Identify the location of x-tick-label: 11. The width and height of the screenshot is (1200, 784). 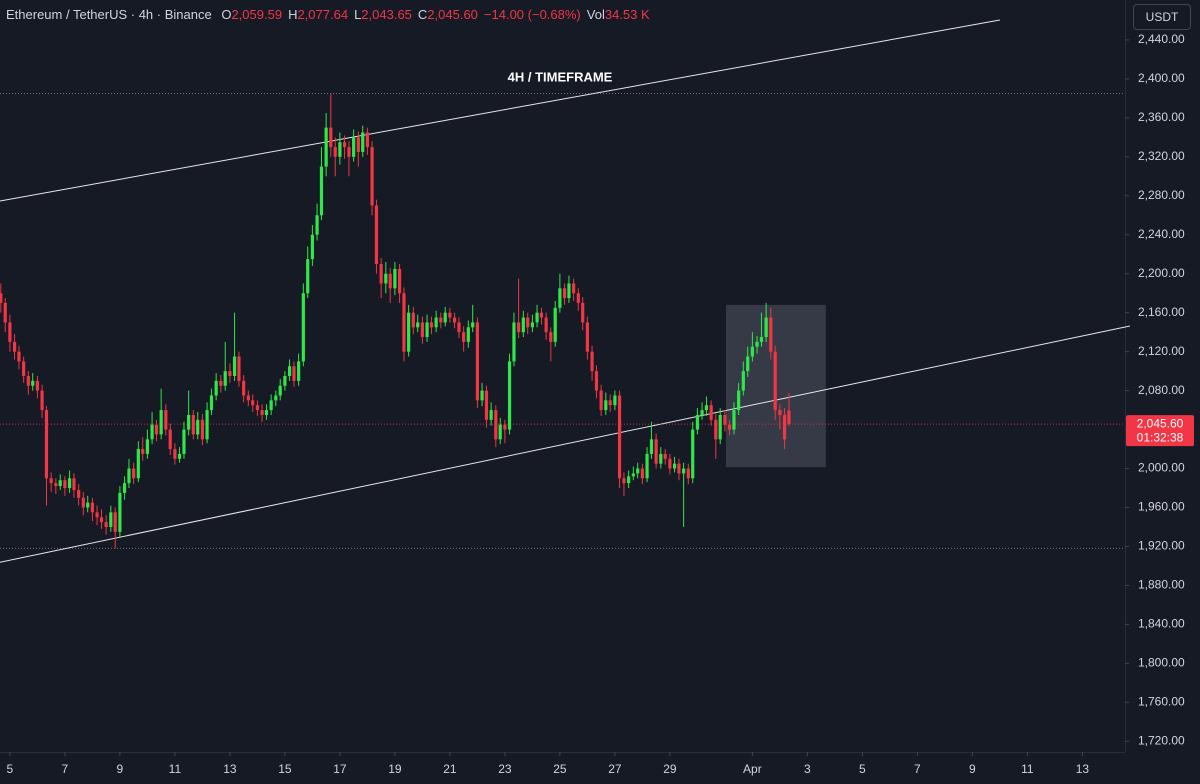
(1027, 769).